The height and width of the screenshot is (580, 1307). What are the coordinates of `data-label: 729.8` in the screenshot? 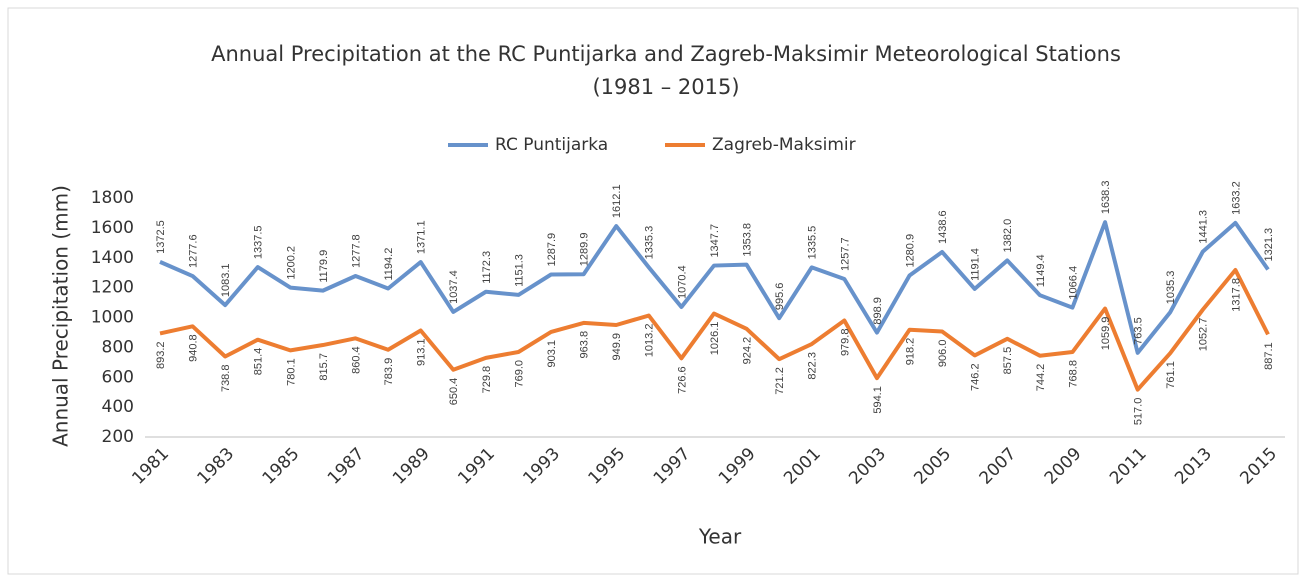 It's located at (487, 380).